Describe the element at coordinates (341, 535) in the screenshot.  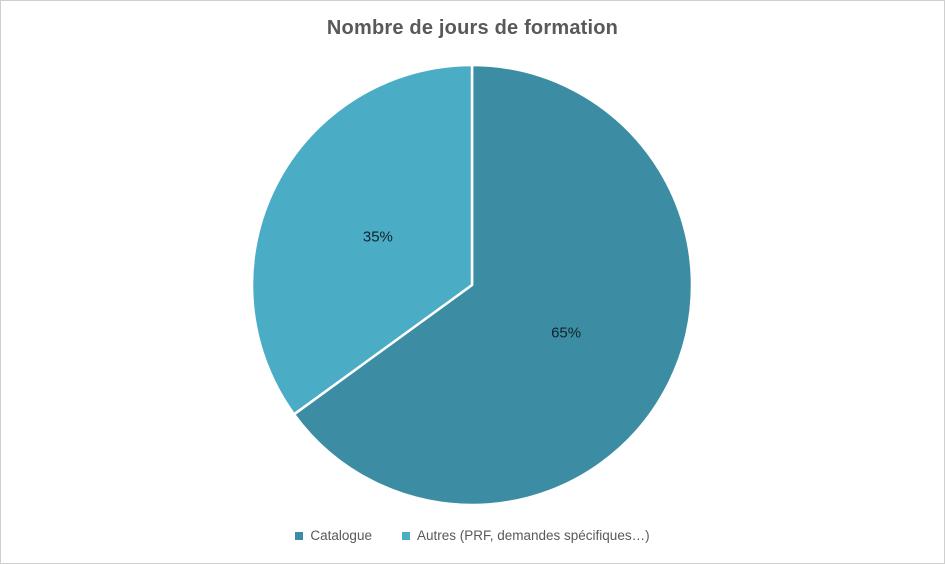
I see `legend-label-catalogue: Catalogue` at that location.